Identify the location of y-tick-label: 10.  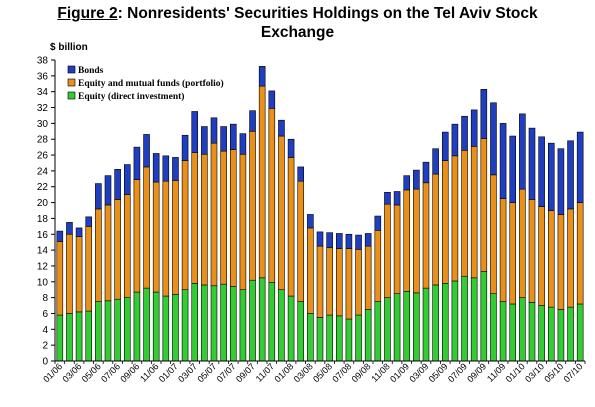
(43, 282).